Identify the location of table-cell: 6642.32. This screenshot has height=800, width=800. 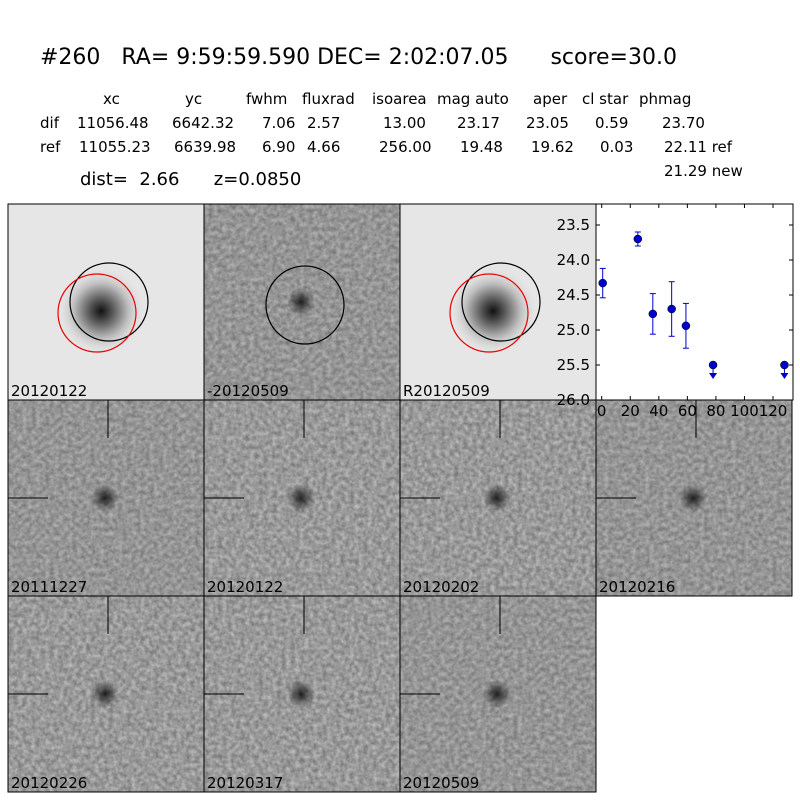
(203, 123).